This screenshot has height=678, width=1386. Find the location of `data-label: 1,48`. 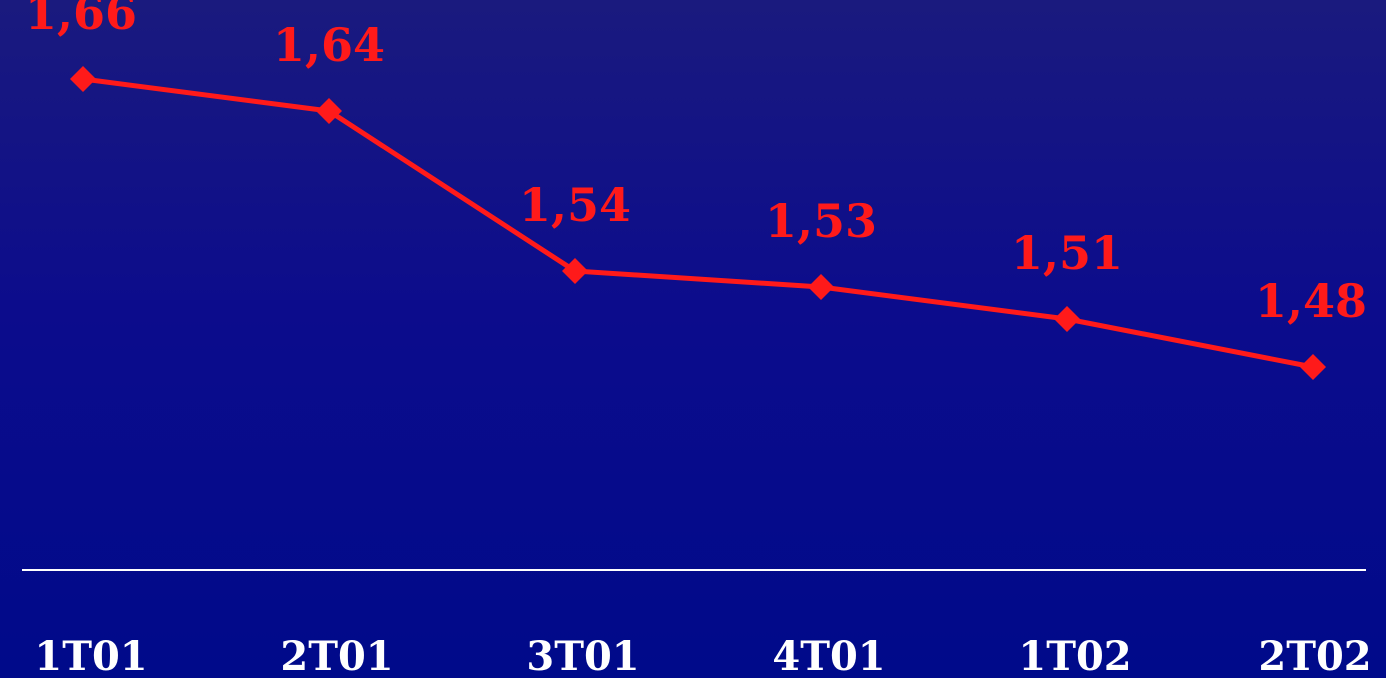

data-label: 1,48 is located at coordinates (1311, 301).